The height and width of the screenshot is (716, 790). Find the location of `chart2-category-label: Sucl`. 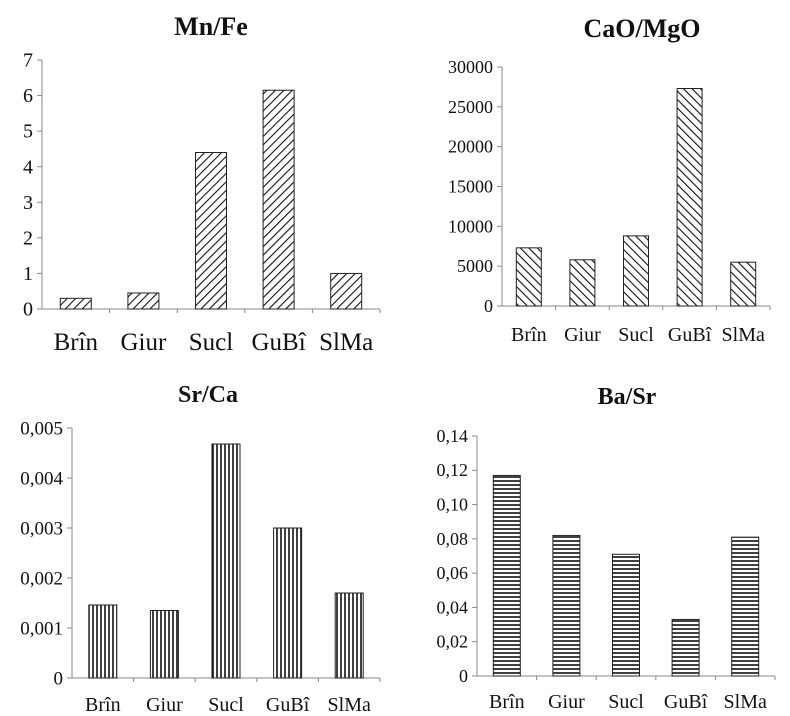

chart2-category-label: Sucl is located at coordinates (636, 335).